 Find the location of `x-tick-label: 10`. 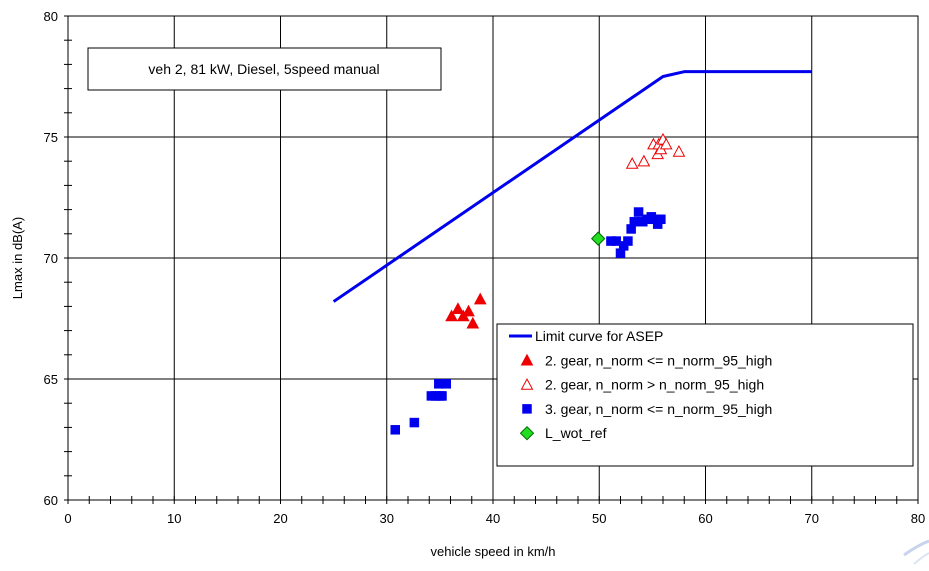

x-tick-label: 10 is located at coordinates (174, 518).